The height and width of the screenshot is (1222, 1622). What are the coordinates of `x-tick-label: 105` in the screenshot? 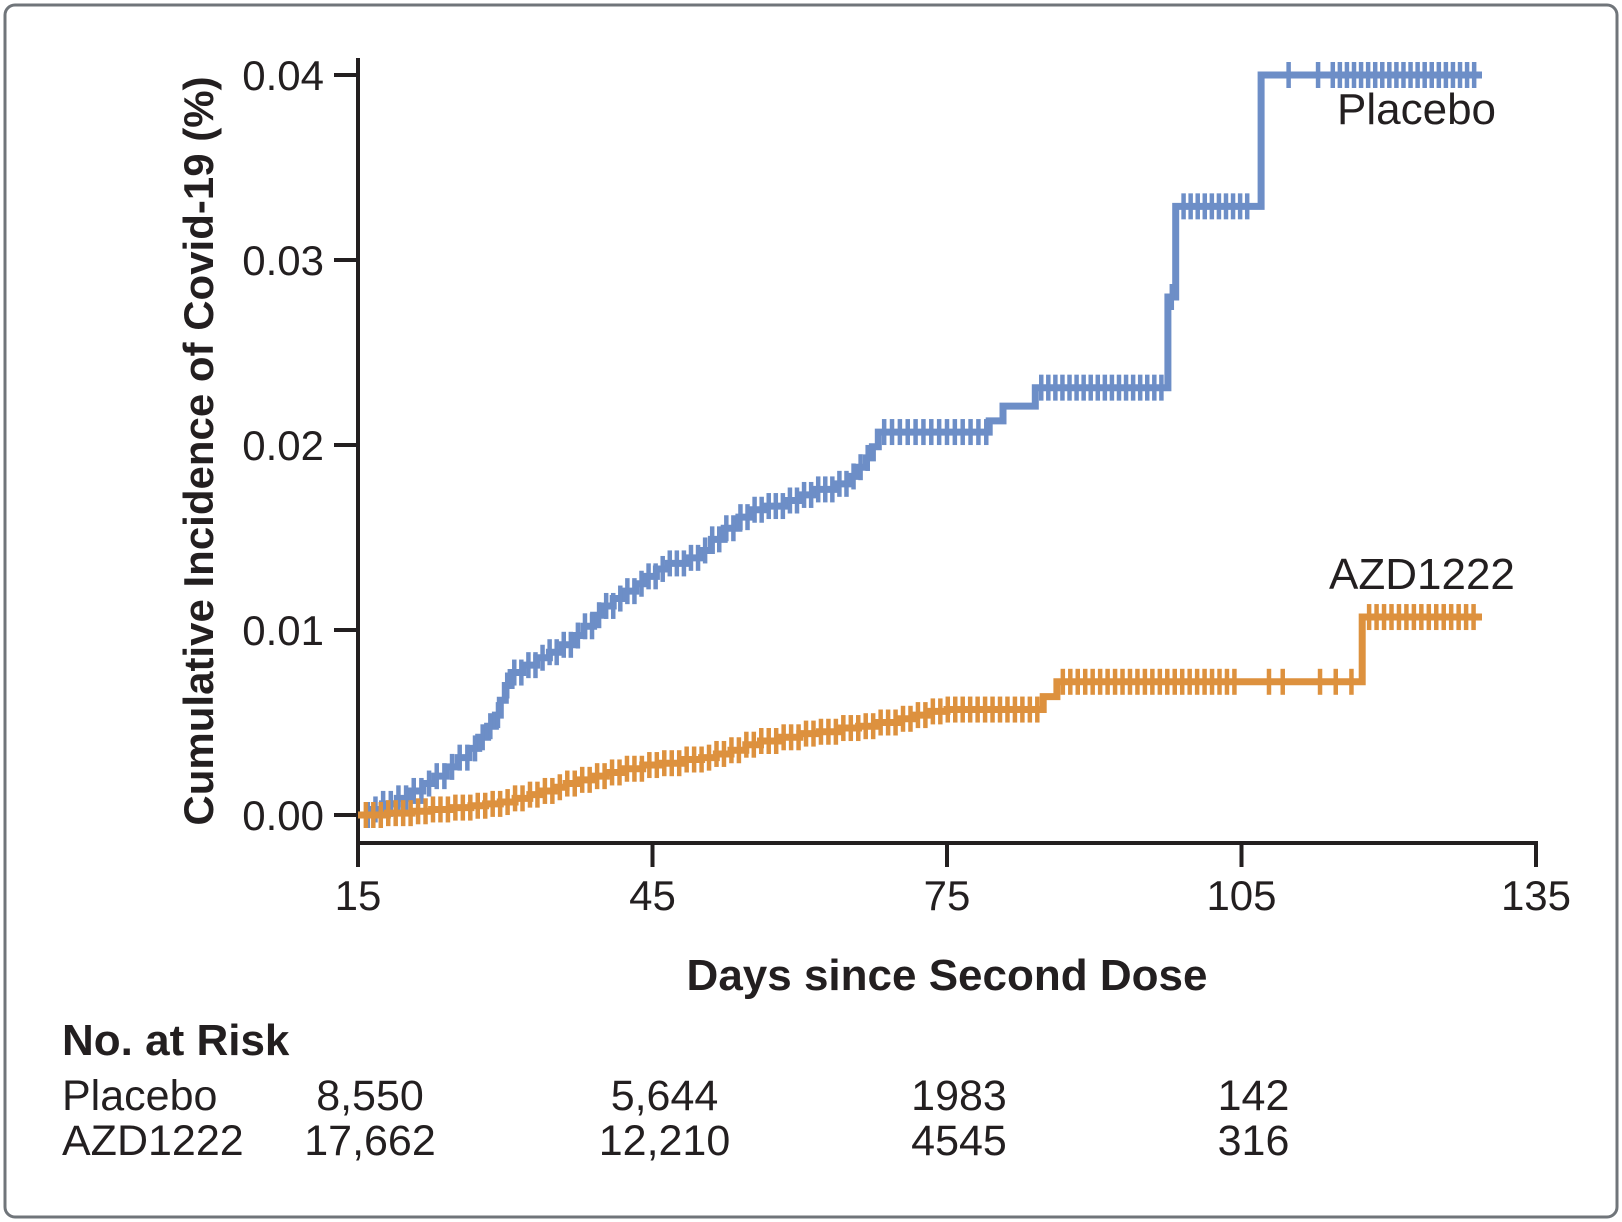 It's located at (1241, 895).